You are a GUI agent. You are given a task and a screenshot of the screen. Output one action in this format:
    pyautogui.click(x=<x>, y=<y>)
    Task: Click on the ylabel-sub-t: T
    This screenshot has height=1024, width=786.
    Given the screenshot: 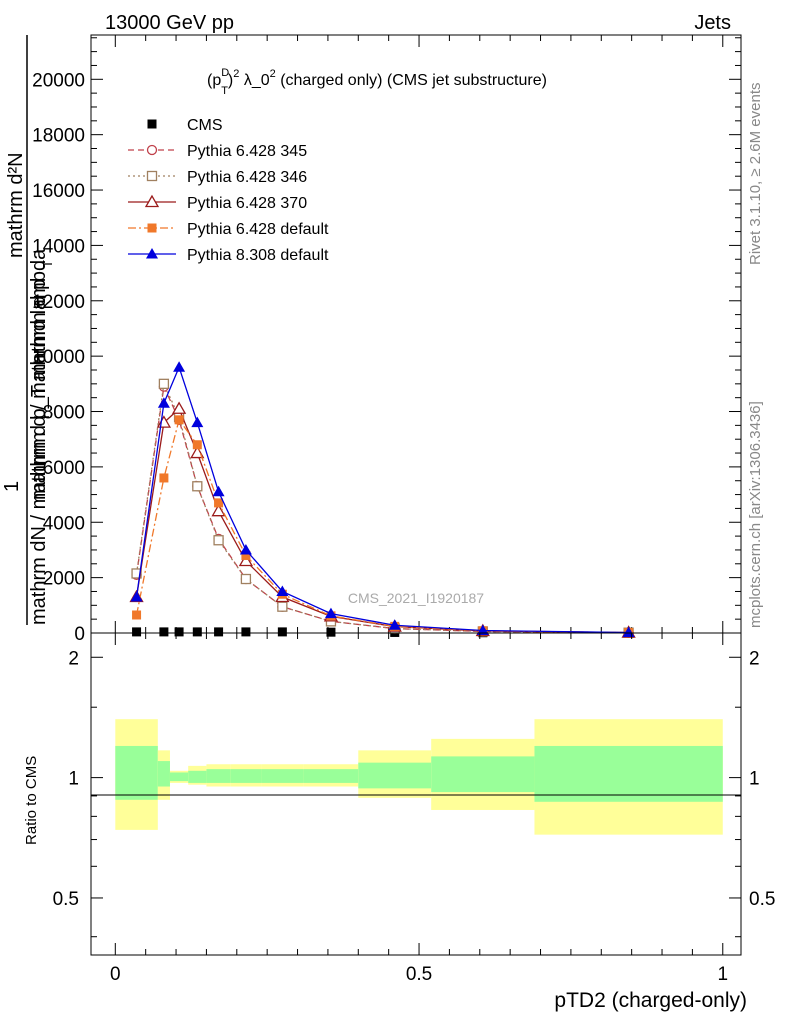 What is the action you would take?
    pyautogui.click(x=47, y=264)
    